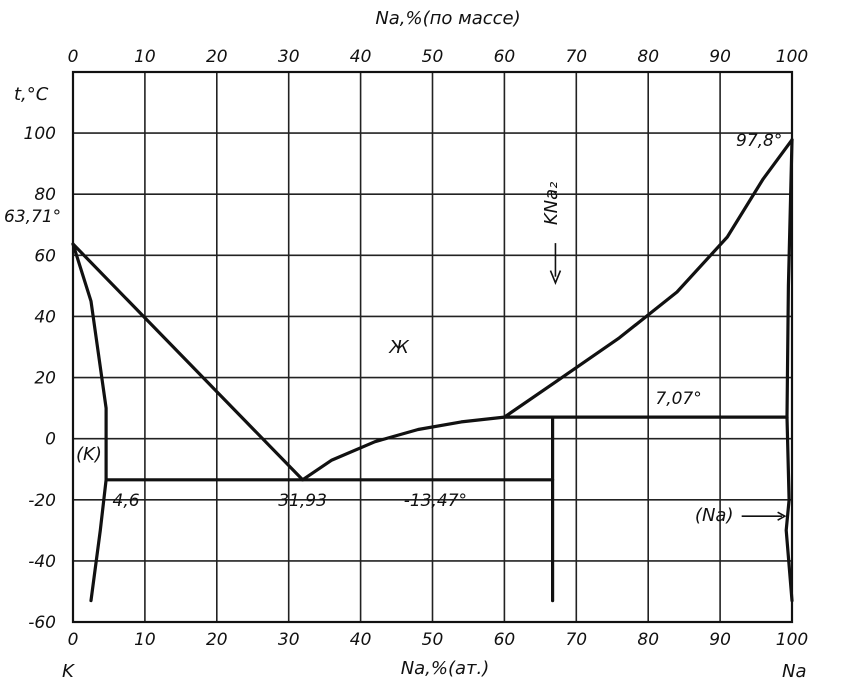 The height and width of the screenshot is (700, 848). I want to click on compound-label: KNa₂, so click(551, 204).